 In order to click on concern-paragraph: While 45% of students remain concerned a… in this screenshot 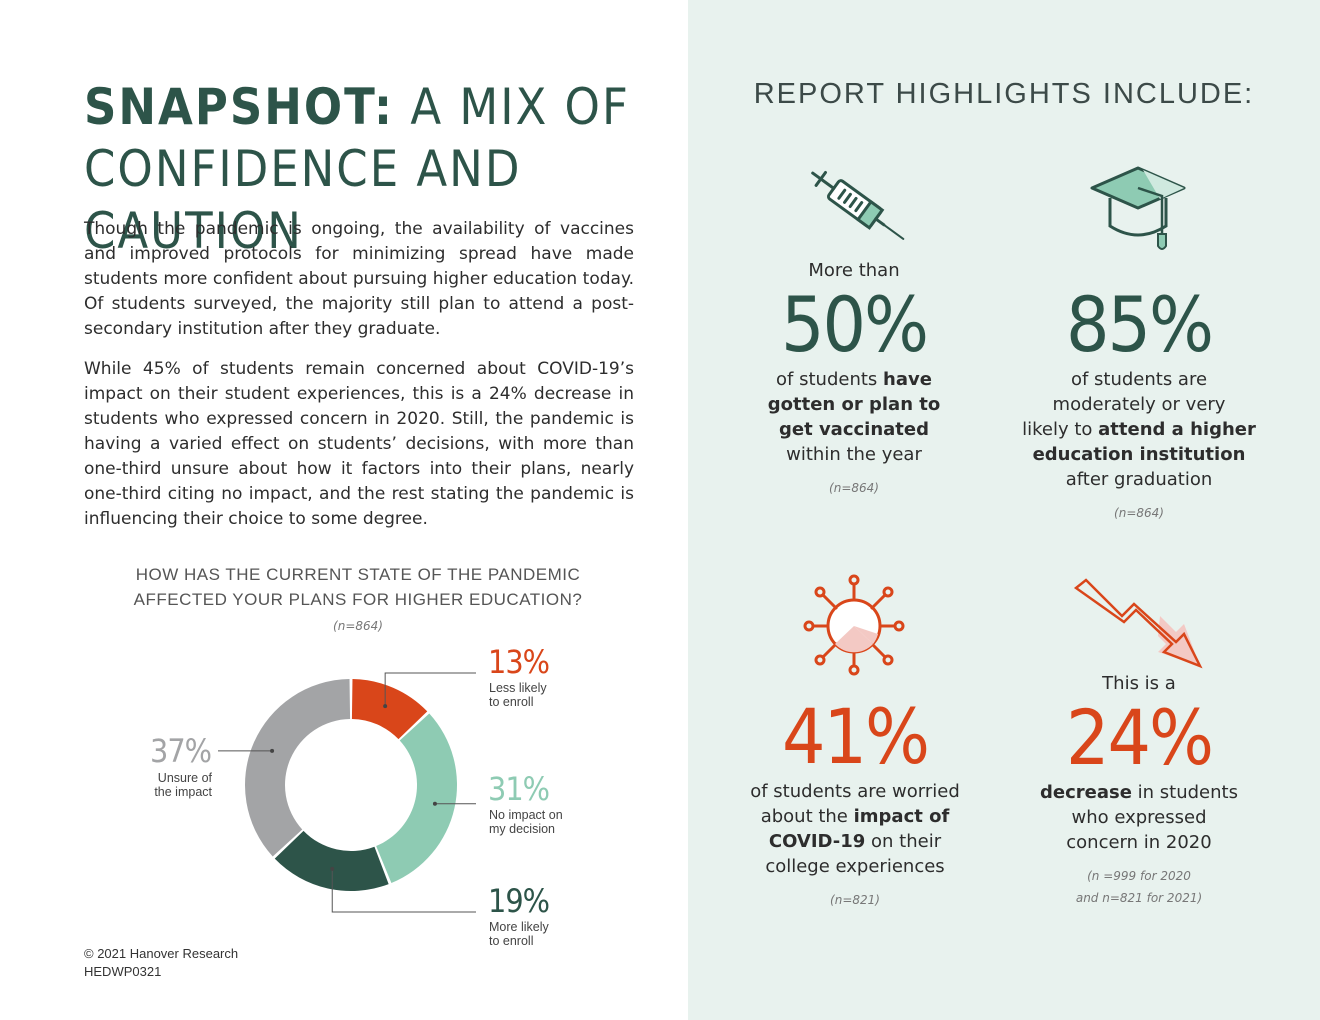, I will do `click(359, 444)`.